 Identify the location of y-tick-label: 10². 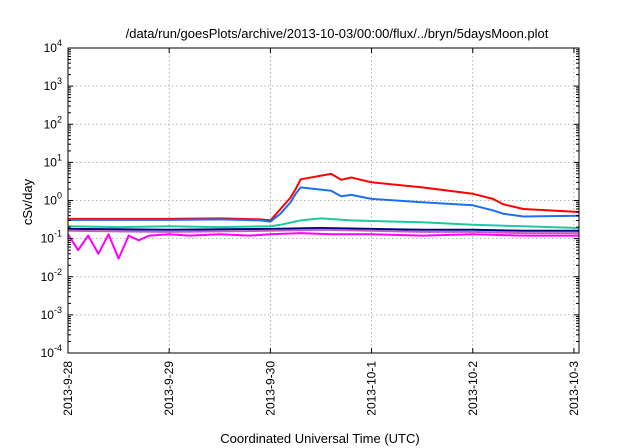
(53, 122).